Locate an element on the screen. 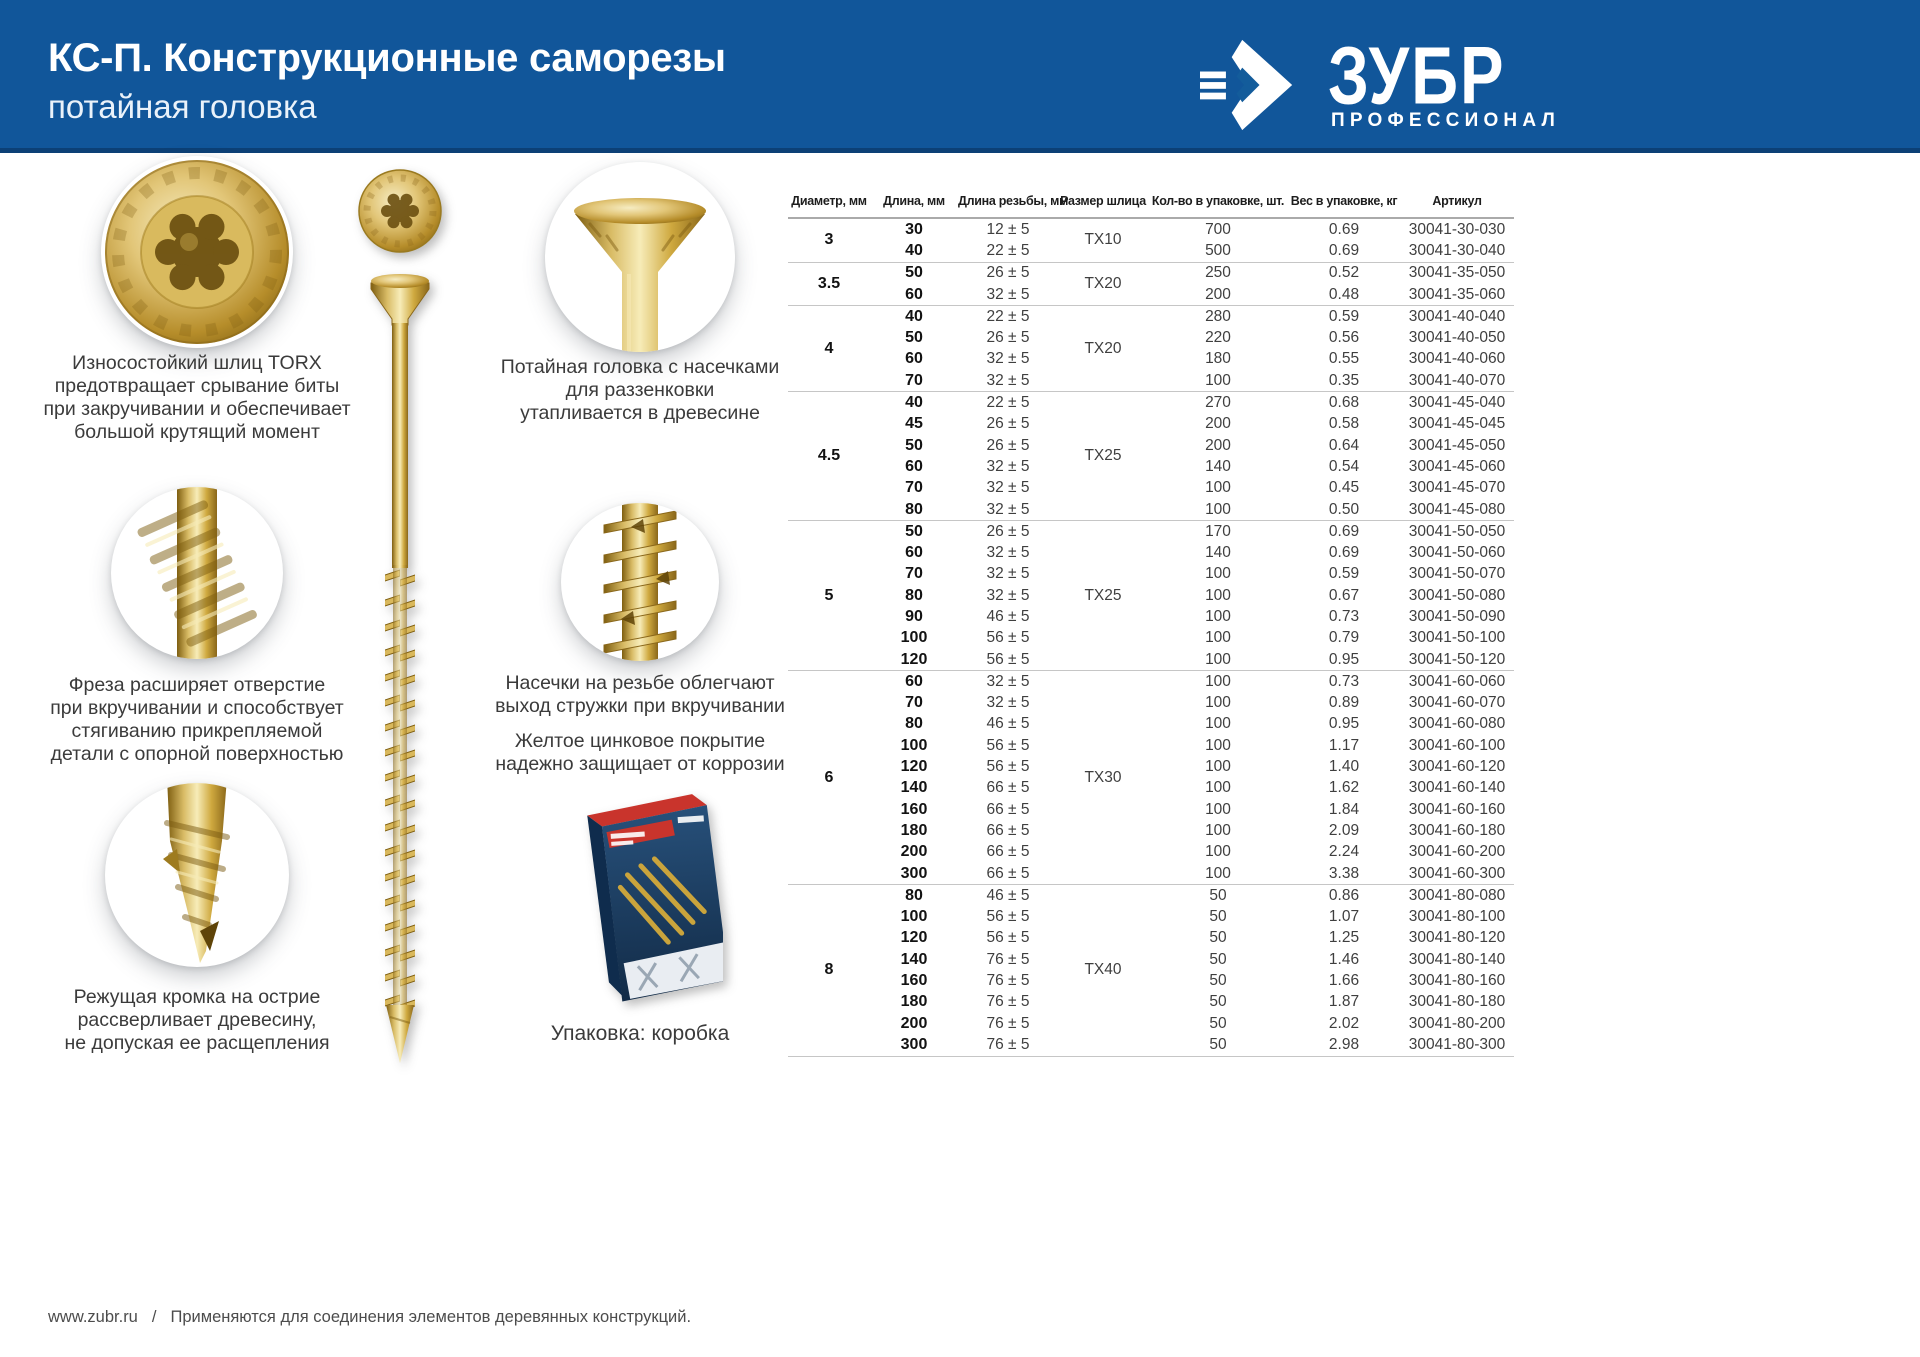 The width and height of the screenshot is (1920, 1357). diam-cell: 3 is located at coordinates (829, 240).